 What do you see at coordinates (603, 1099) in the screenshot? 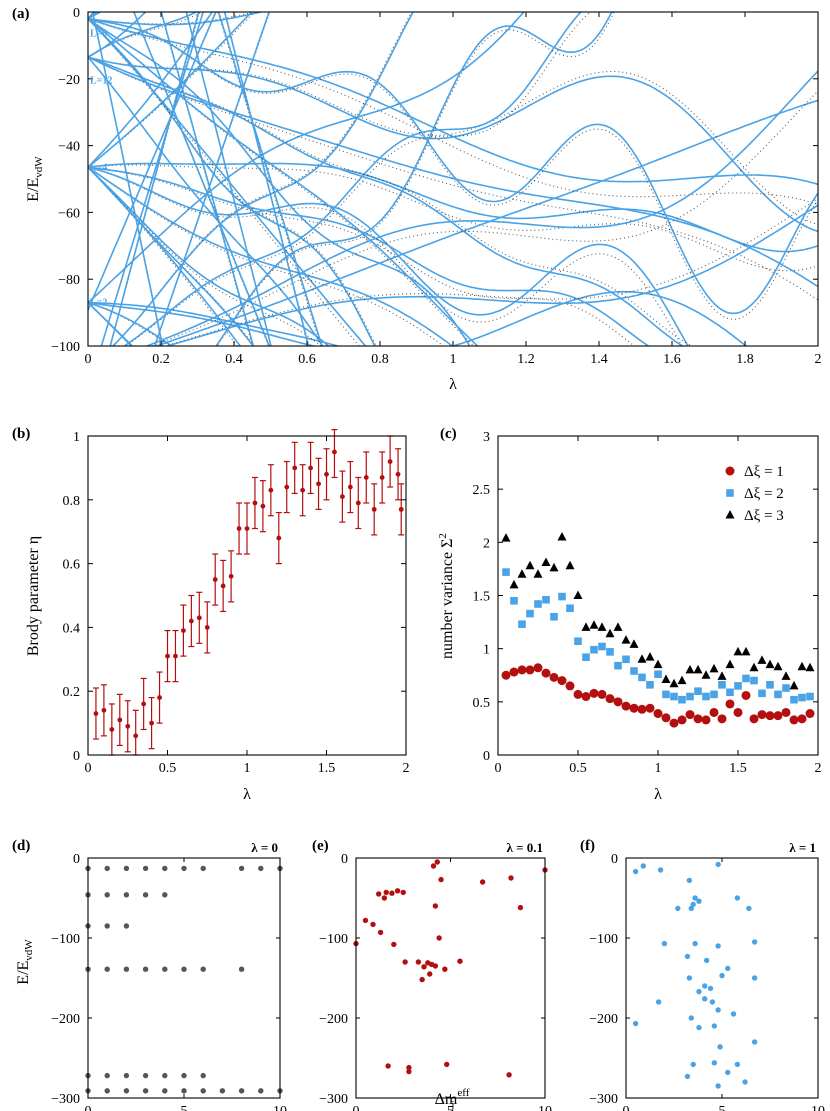
I see `y-tick-label: −300` at bounding box center [603, 1099].